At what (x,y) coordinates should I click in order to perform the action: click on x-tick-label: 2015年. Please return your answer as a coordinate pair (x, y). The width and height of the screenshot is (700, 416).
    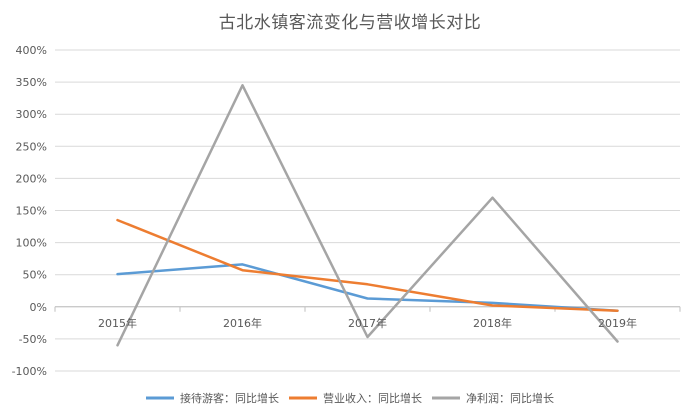
    Looking at the image, I should click on (117, 323).